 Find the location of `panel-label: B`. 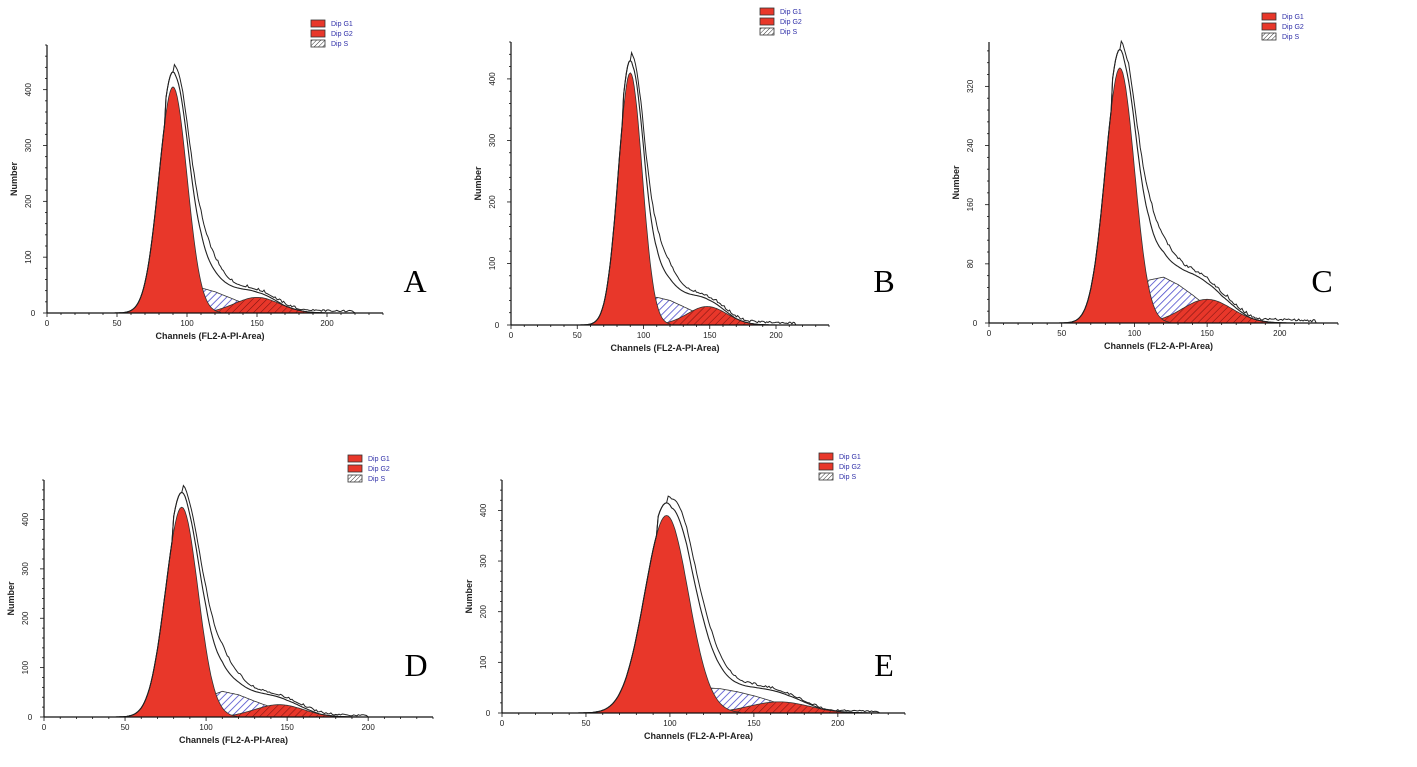

panel-label: B is located at coordinates (883, 281).